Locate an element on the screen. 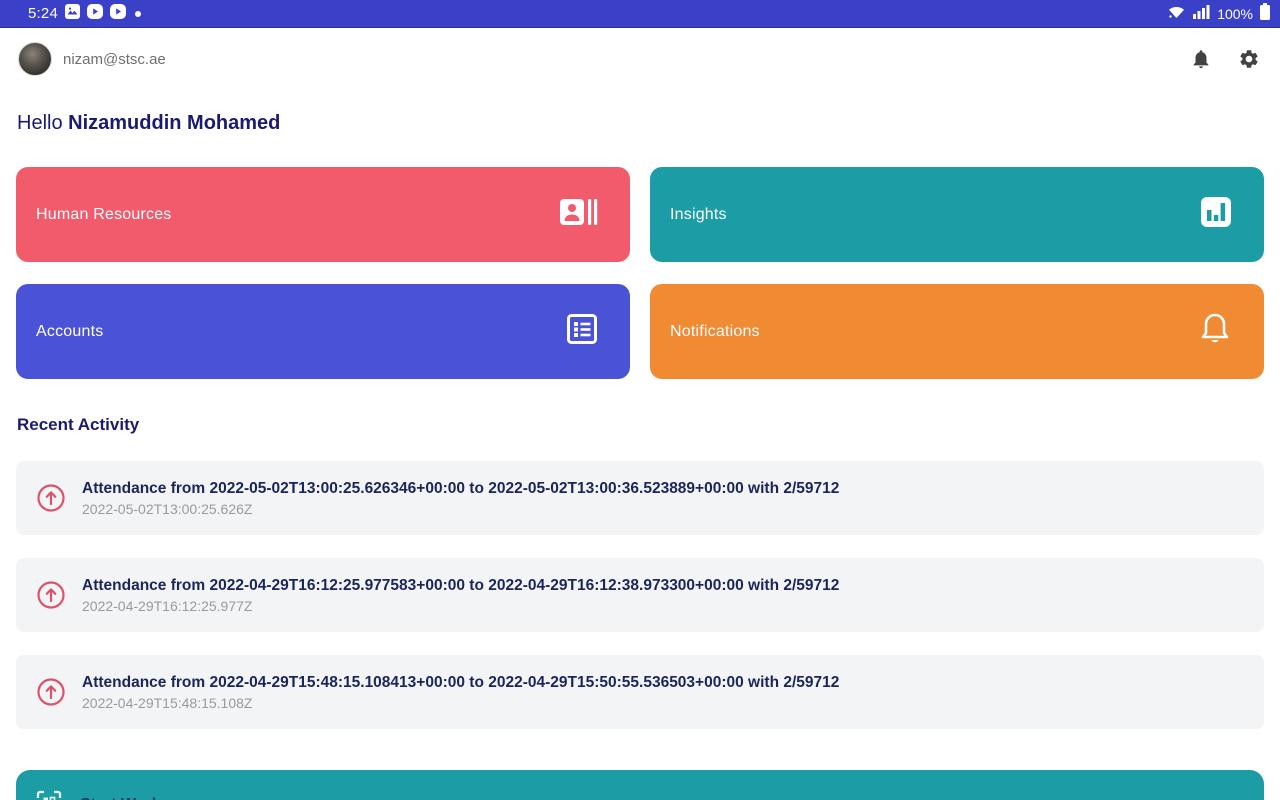  card-label: Insights is located at coordinates (698, 214).